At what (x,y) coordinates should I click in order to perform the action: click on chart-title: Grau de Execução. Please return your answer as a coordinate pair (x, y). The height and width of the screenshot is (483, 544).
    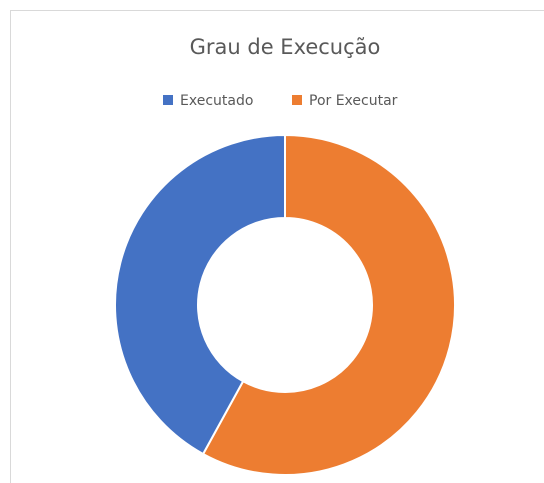
    Looking at the image, I should click on (285, 47).